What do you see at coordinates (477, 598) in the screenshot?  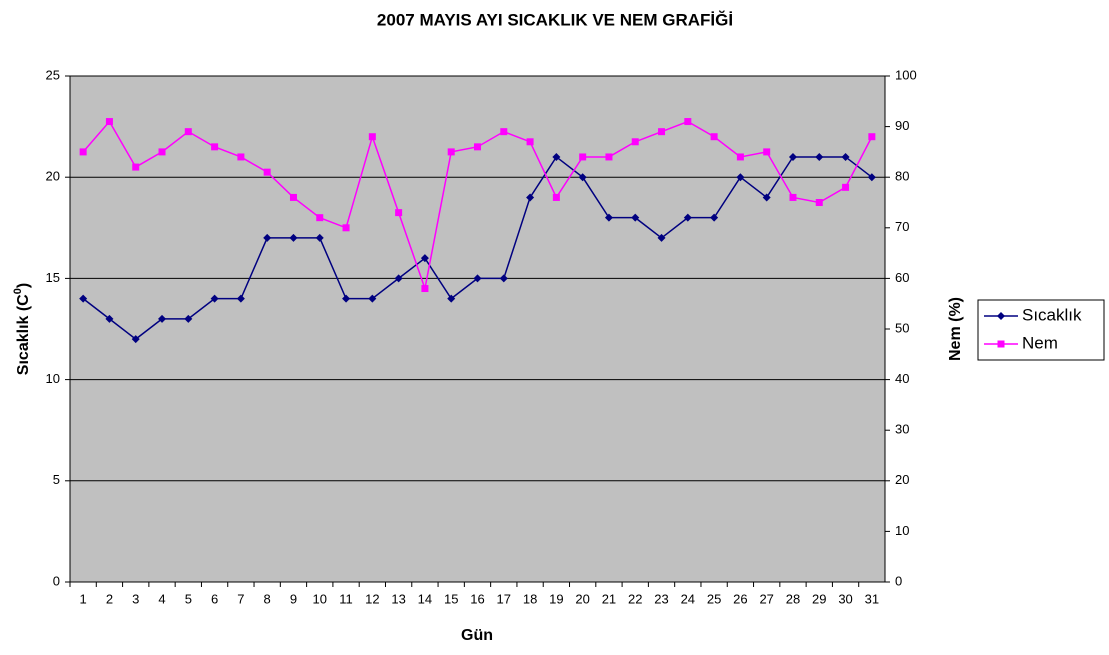 I see `x-tick-label: 16` at bounding box center [477, 598].